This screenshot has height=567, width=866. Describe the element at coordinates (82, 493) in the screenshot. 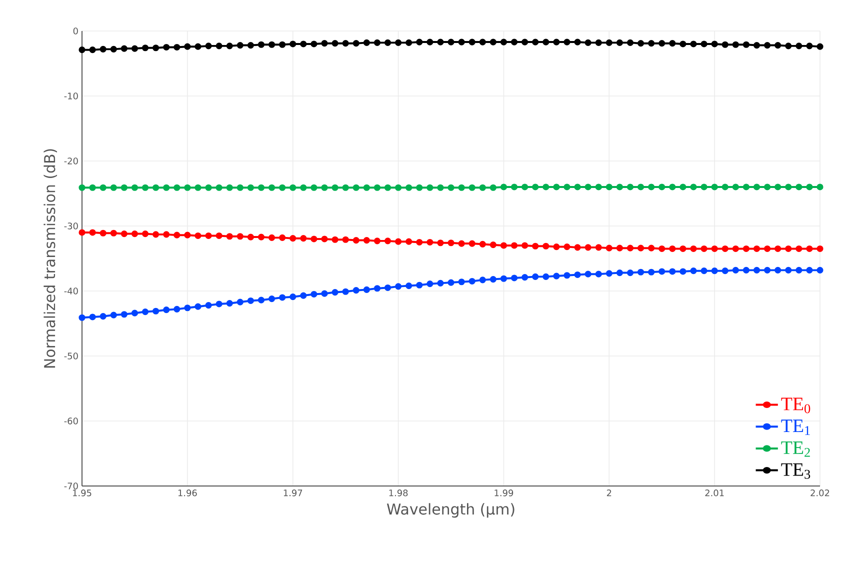

I see `x-tick-label: 1.95` at that location.